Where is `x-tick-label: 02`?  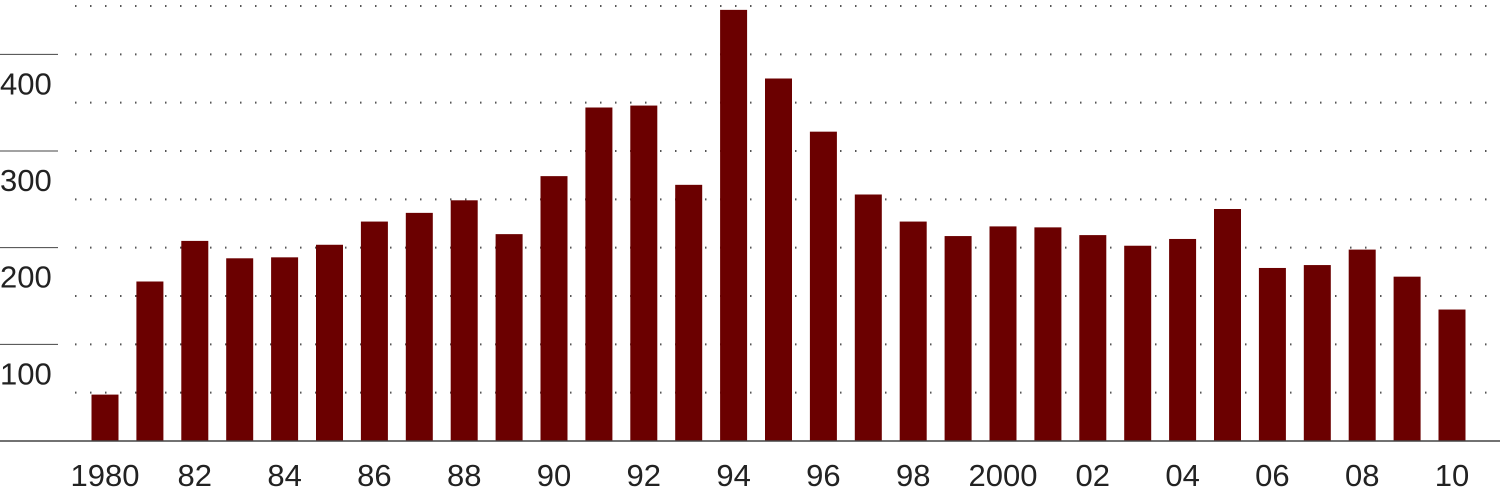 x-tick-label: 02 is located at coordinates (1093, 475).